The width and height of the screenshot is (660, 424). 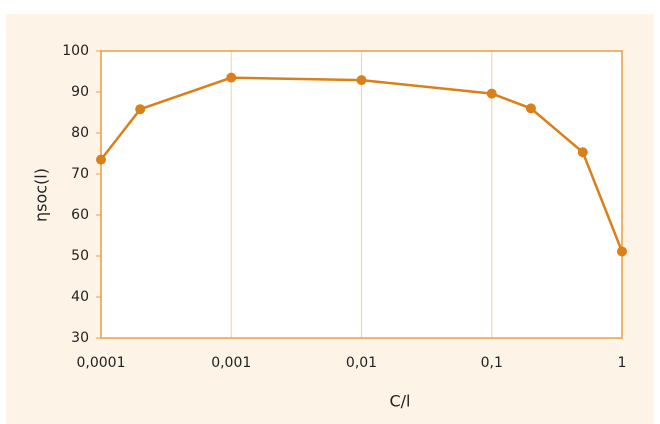 I want to click on y-tick-label: 90, so click(x=80, y=92).